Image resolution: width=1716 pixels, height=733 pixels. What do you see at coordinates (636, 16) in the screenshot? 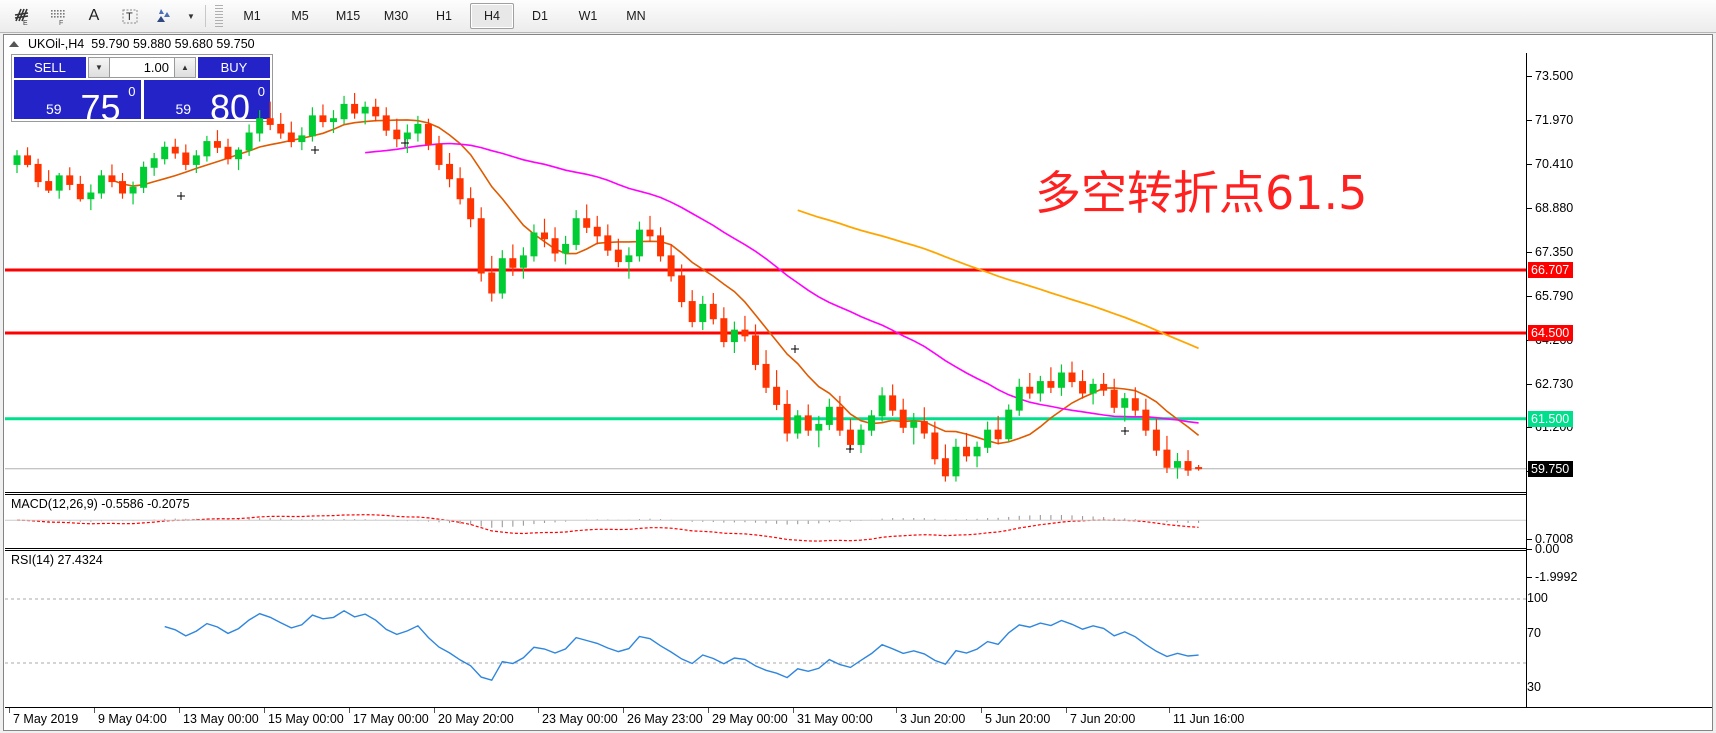
I see `timeframe-button-mn: MN` at bounding box center [636, 16].